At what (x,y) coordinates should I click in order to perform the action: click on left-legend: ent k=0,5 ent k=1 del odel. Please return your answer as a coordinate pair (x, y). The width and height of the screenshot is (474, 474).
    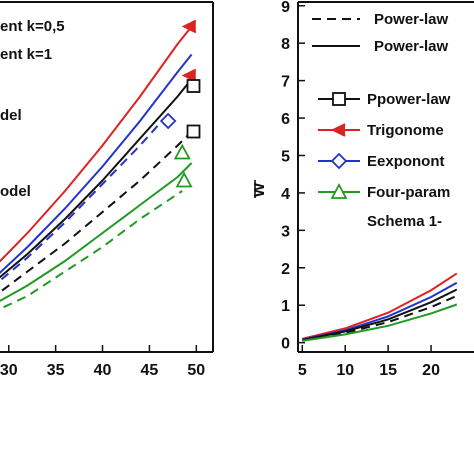
    Looking at the image, I should click on (32, 109).